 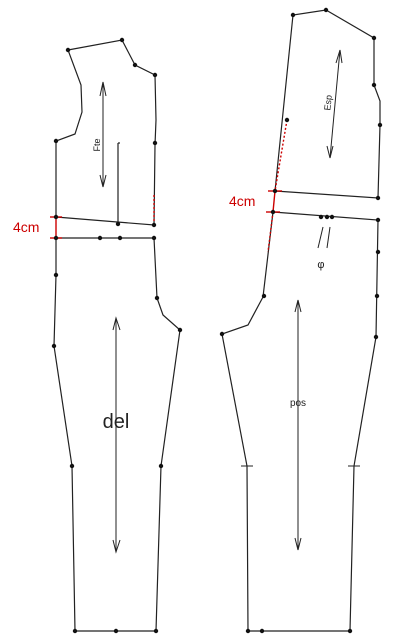 What do you see at coordinates (277, 186) in the screenshot?
I see `right-4cm-measure` at bounding box center [277, 186].